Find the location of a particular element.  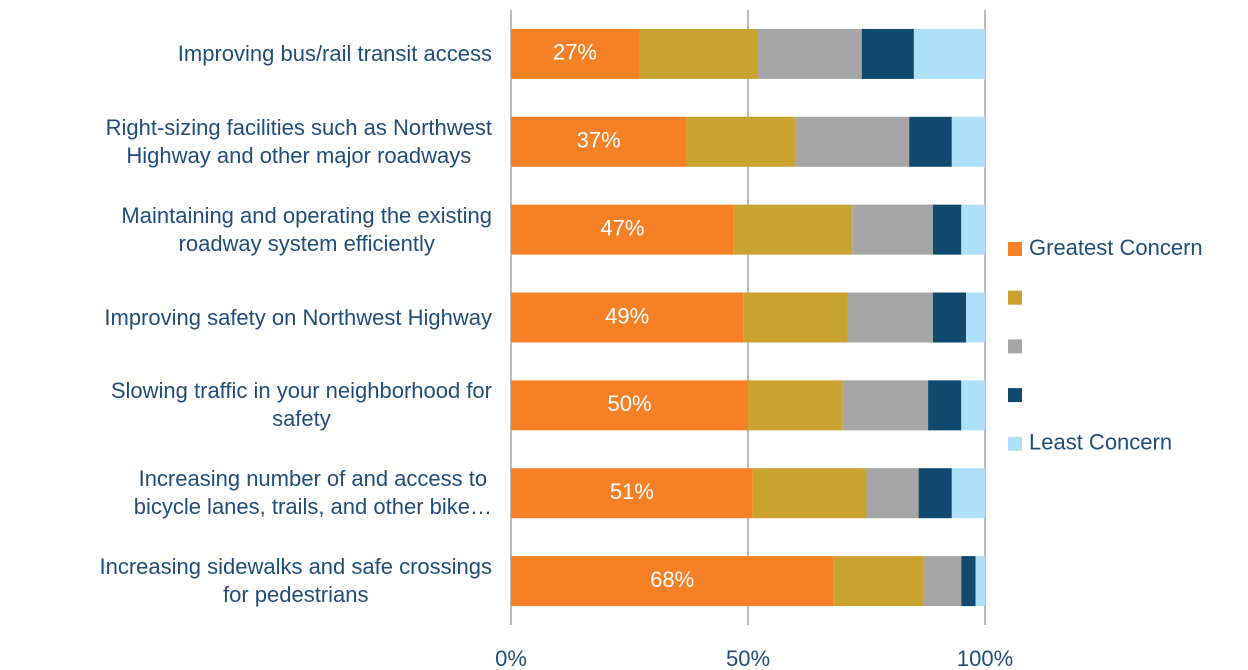

x-tick-label: 0% is located at coordinates (511, 658).